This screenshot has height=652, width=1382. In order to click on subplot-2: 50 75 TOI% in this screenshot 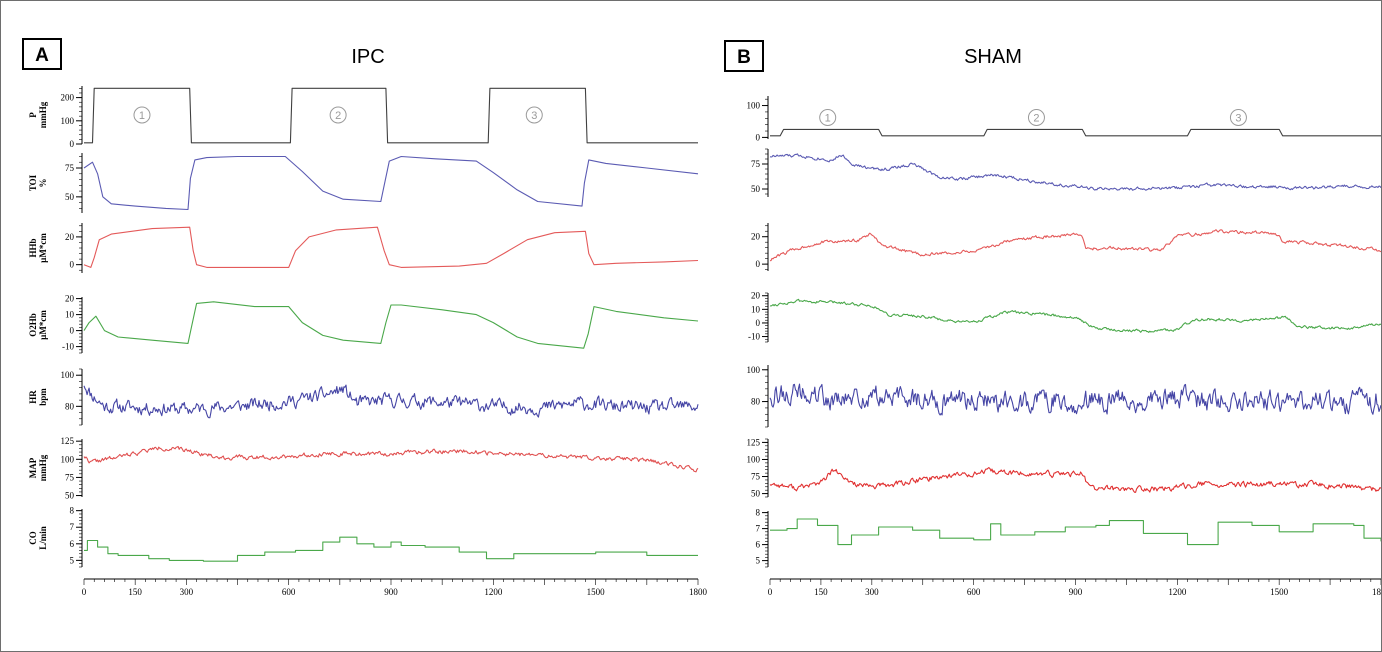, I will do `click(363, 183)`.